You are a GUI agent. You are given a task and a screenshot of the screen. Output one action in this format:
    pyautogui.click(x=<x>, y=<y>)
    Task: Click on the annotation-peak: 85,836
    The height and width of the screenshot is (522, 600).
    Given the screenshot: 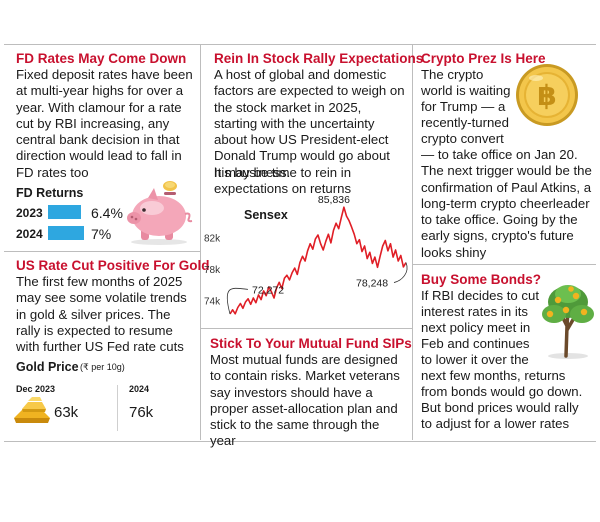 What is the action you would take?
    pyautogui.click(x=334, y=201)
    